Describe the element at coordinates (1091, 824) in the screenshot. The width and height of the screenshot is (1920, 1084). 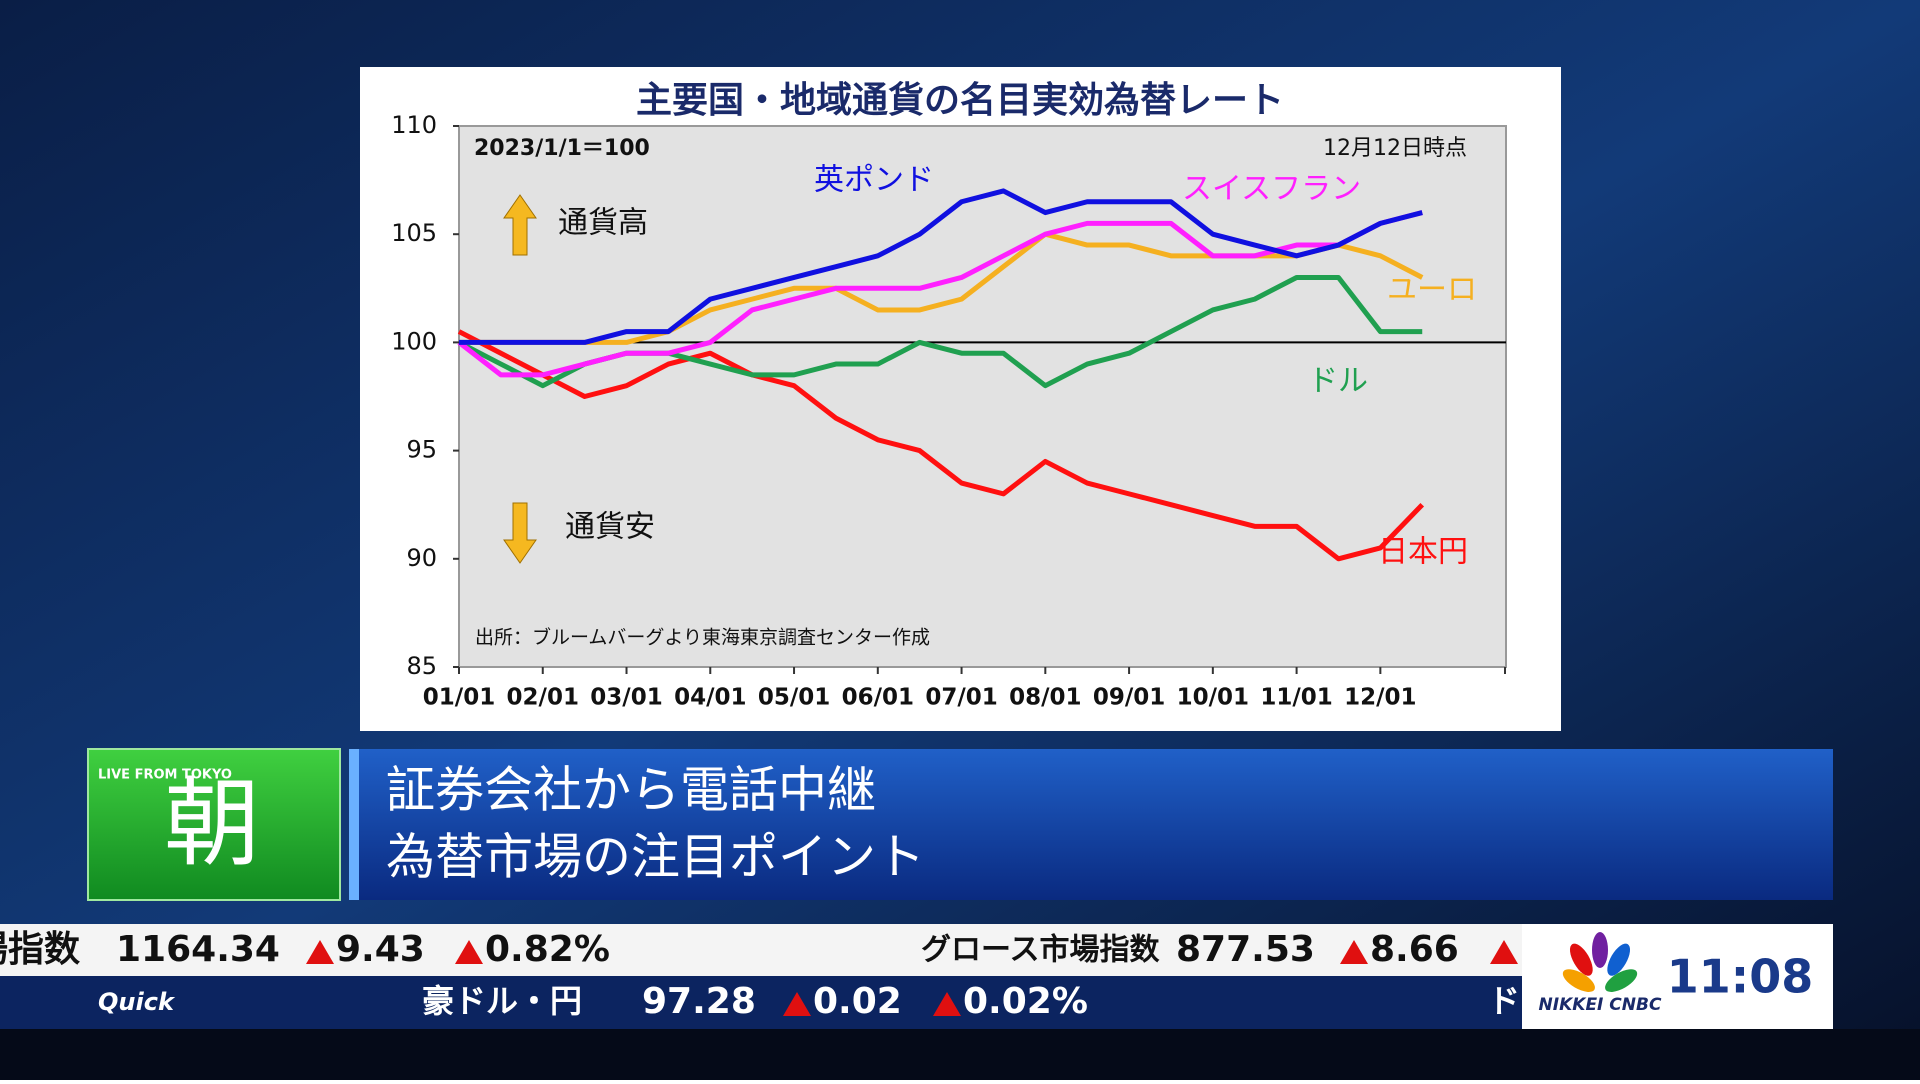
I see `headline-bar` at that location.